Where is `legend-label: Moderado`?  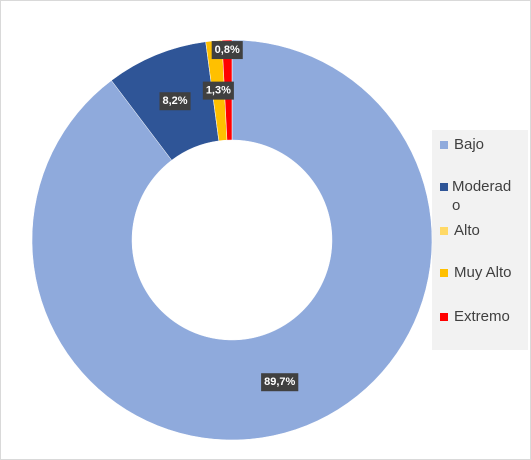
legend-label: Moderado is located at coordinates (482, 196).